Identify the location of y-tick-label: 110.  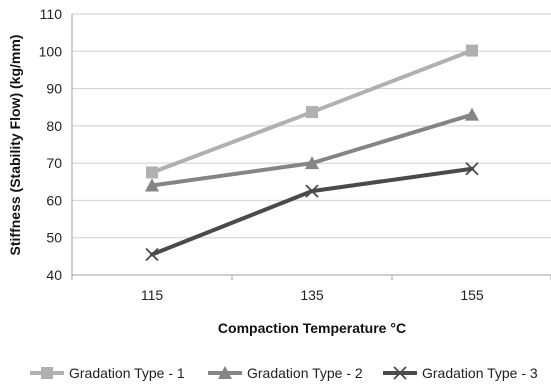
(51, 14).